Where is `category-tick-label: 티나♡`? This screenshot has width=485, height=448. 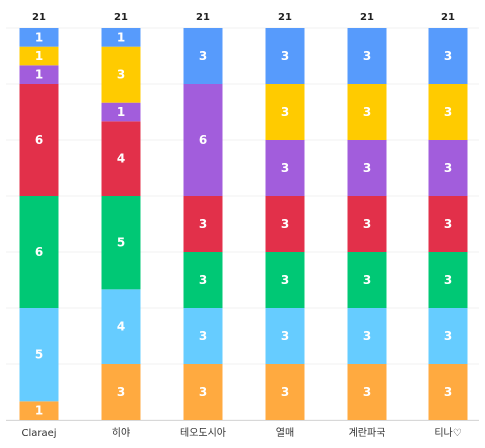 category-tick-label: 티나♡ is located at coordinates (447, 433).